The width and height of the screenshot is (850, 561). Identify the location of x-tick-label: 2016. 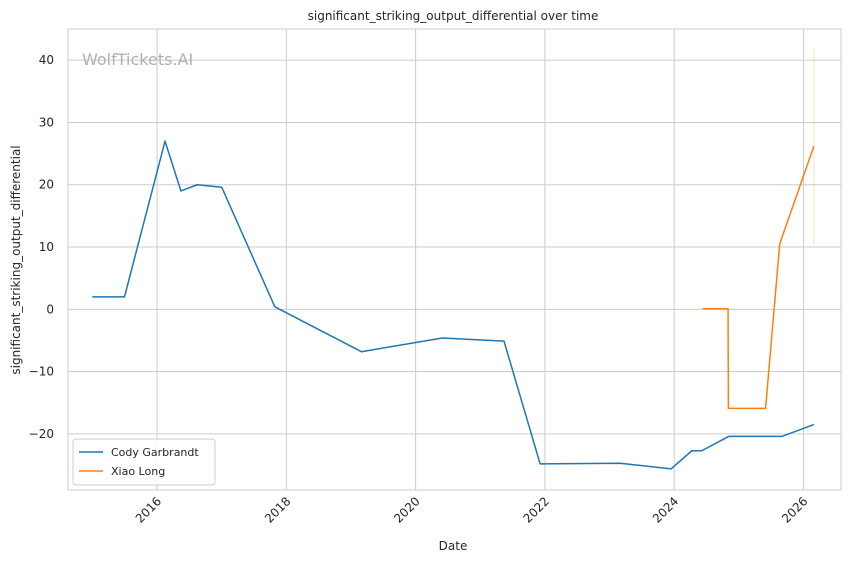
(148, 509).